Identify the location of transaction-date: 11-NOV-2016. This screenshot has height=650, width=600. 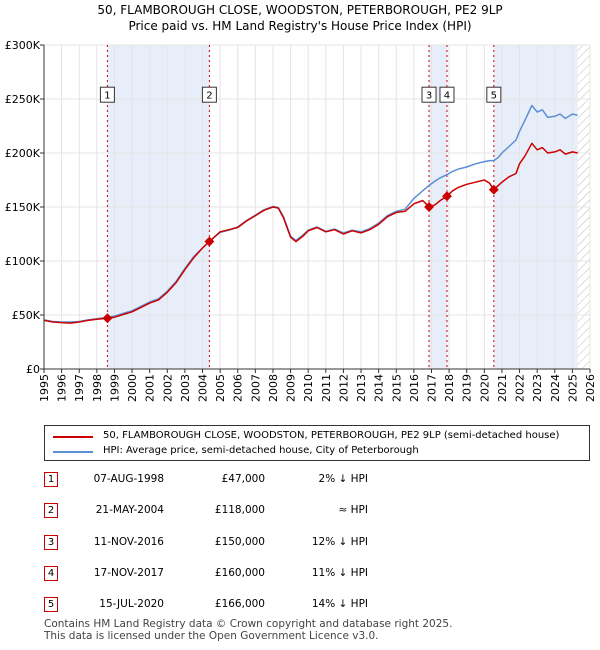
(128, 542).